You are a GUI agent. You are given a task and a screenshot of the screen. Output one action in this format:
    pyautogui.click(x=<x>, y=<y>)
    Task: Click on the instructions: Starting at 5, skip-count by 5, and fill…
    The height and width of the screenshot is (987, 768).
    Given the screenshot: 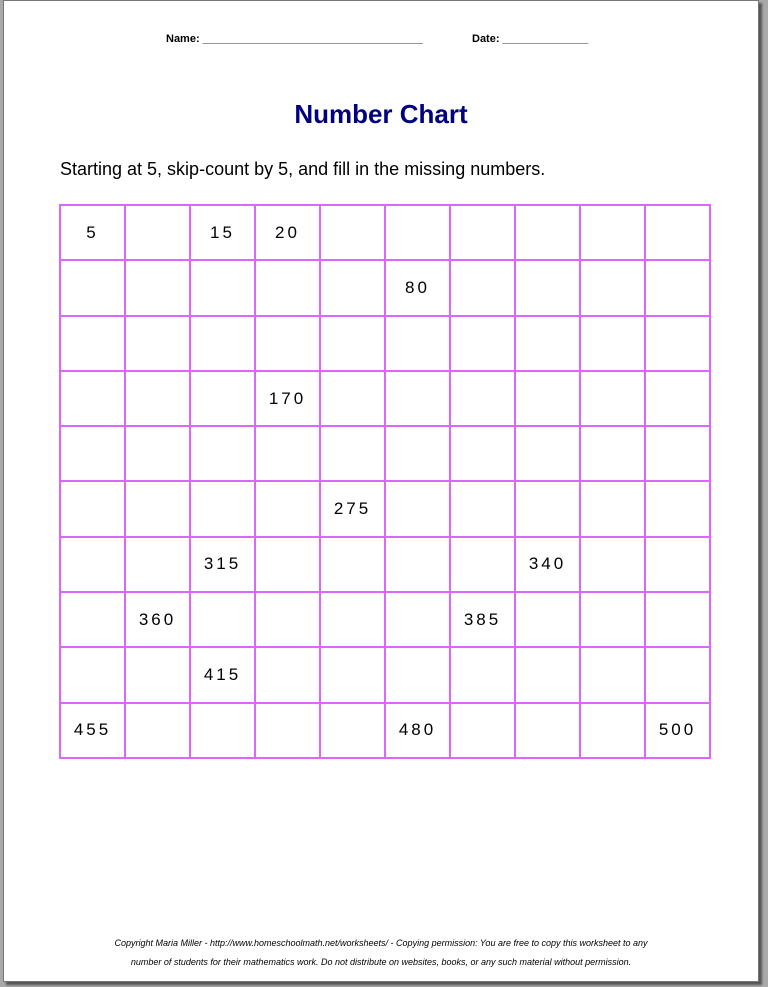 What is the action you would take?
    pyautogui.click(x=303, y=169)
    